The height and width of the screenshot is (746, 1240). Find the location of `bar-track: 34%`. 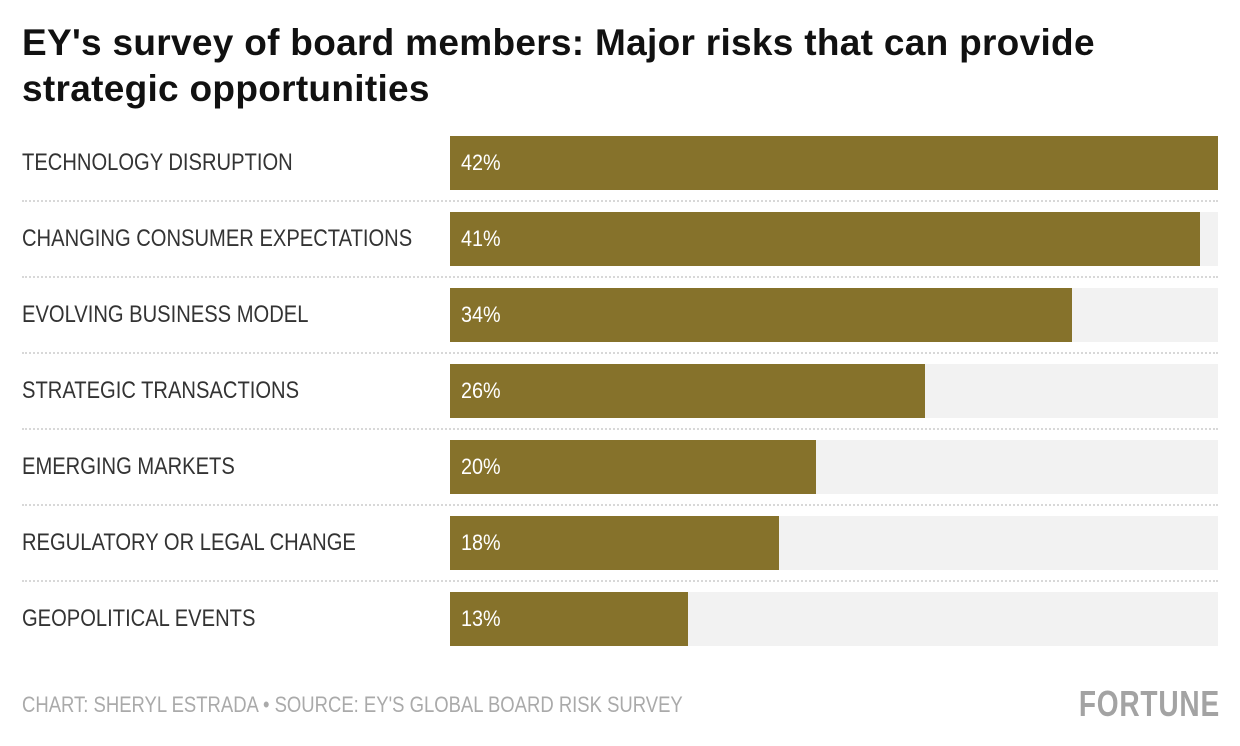

bar-track: 34% is located at coordinates (834, 315).